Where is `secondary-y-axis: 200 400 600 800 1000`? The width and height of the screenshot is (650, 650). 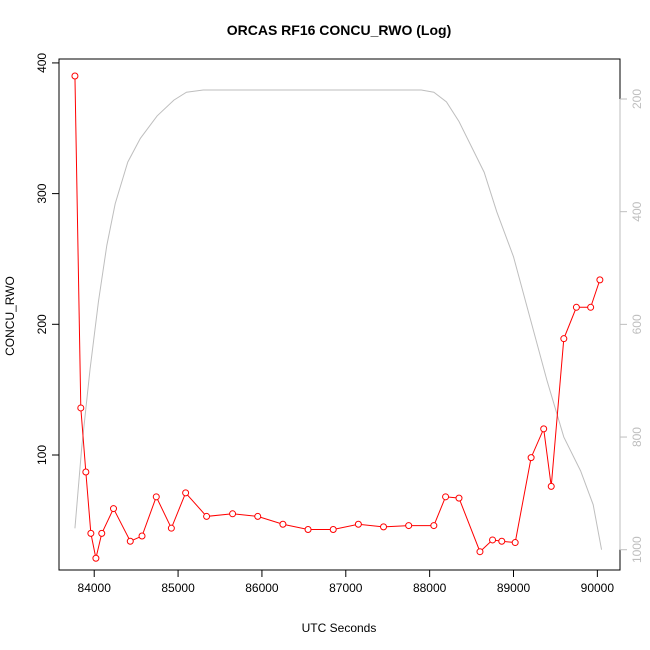 secondary-y-axis: 200 400 600 800 1000 is located at coordinates (631, 326).